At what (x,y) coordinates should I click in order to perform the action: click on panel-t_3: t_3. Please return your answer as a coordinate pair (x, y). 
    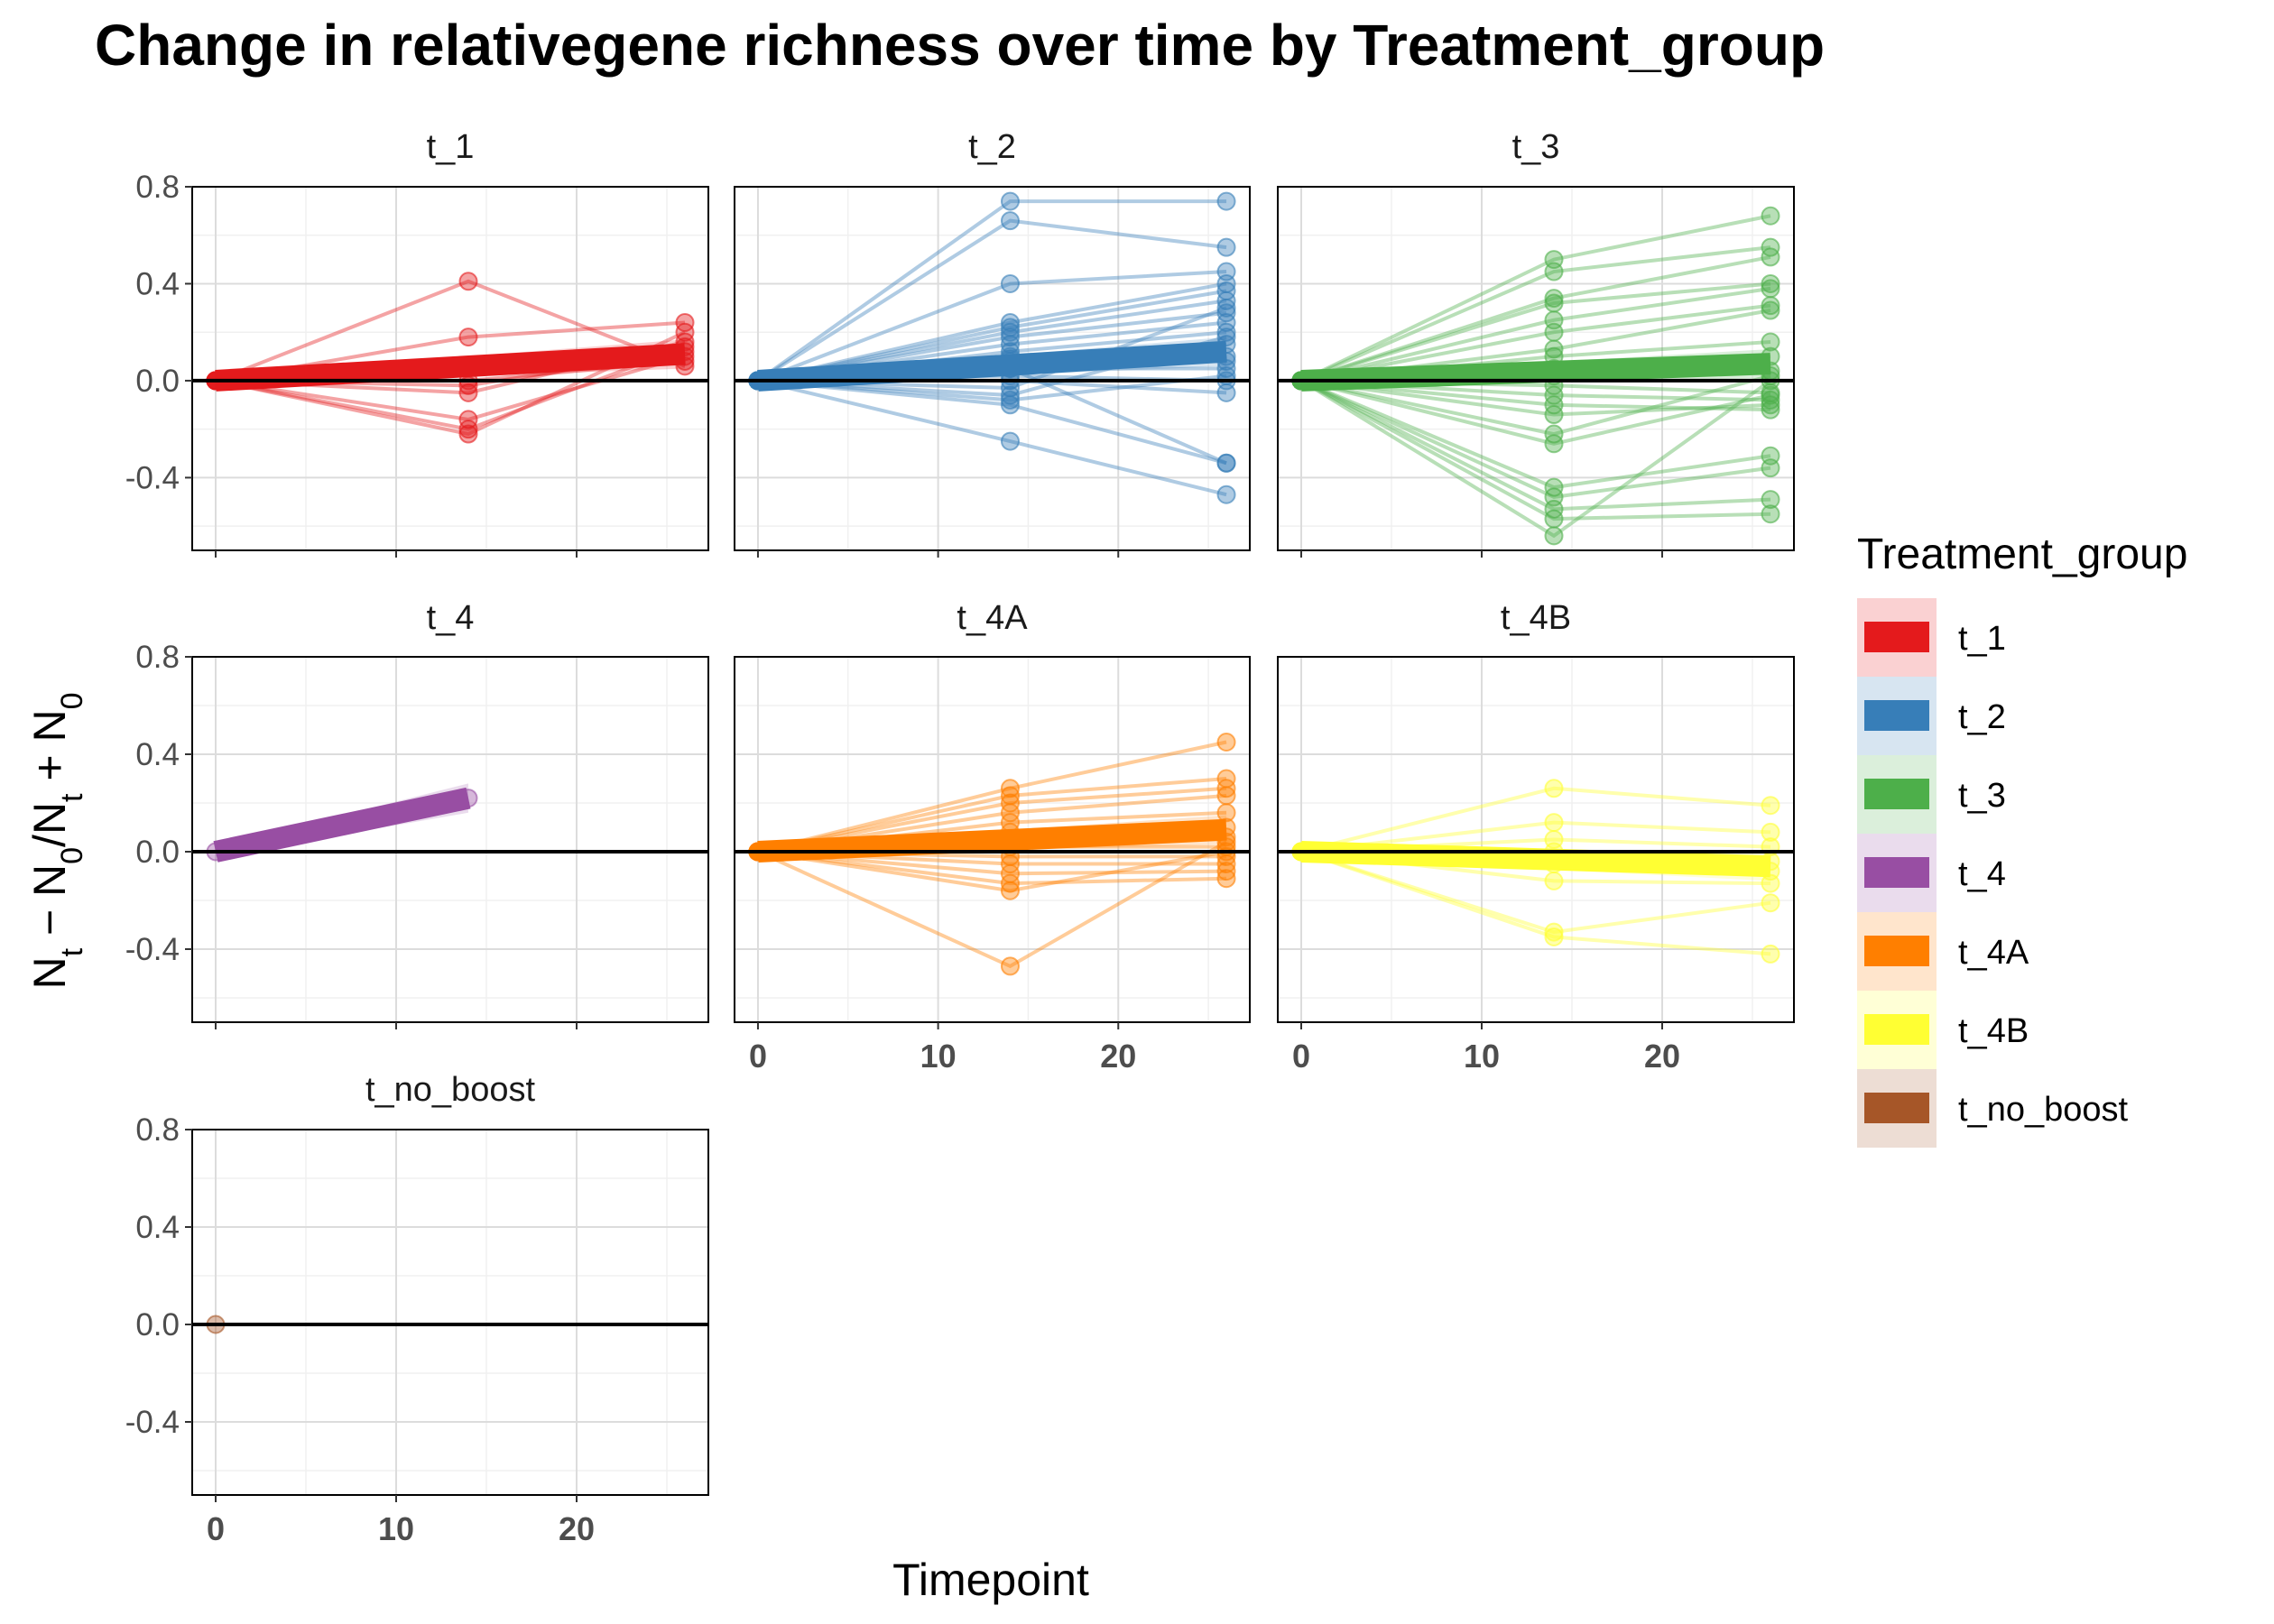
    Looking at the image, I should click on (1536, 343).